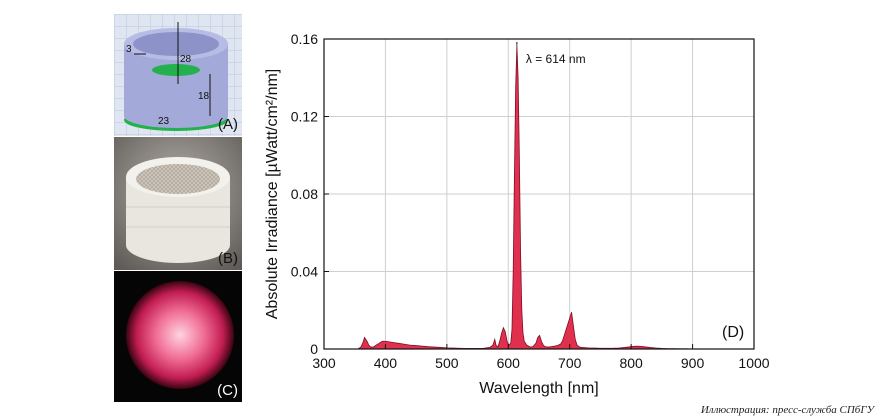  I want to click on glowing-ring, so click(180, 335).